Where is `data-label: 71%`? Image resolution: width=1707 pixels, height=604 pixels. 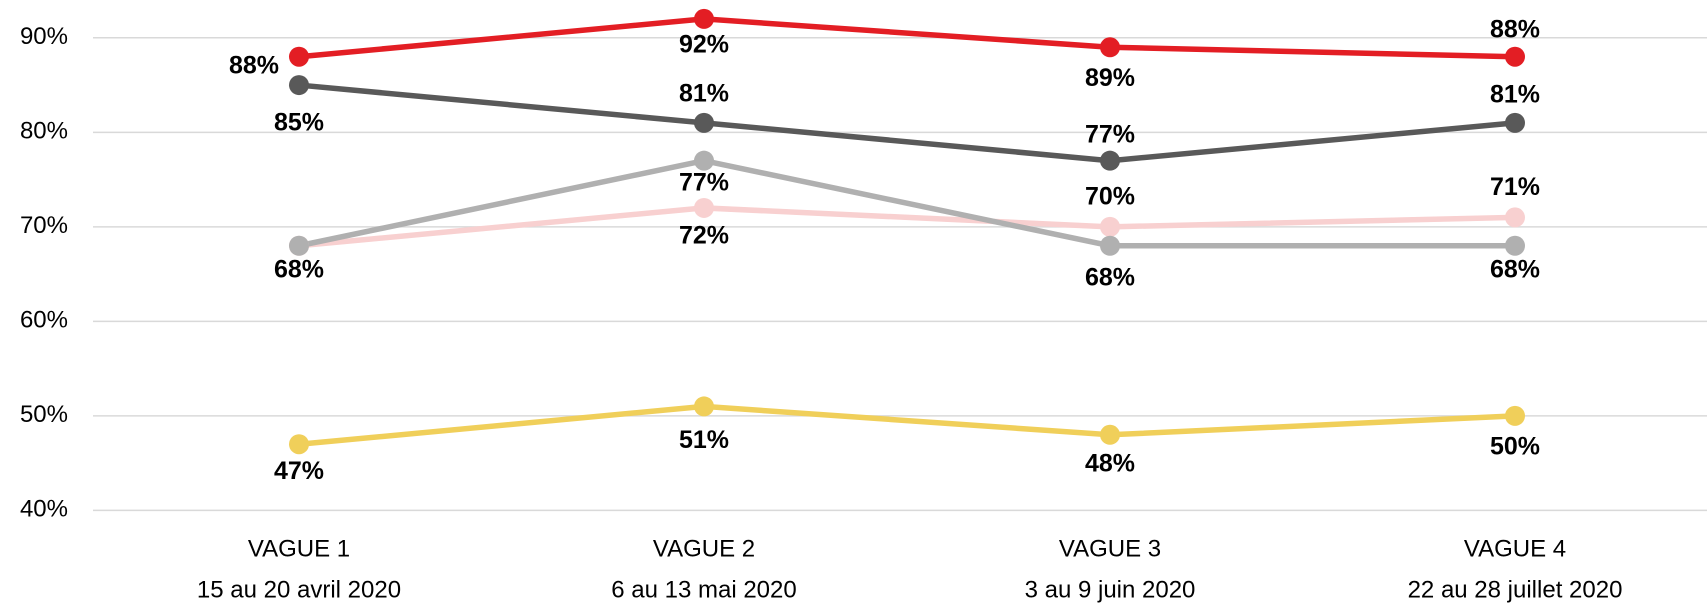
data-label: 71% is located at coordinates (1515, 187).